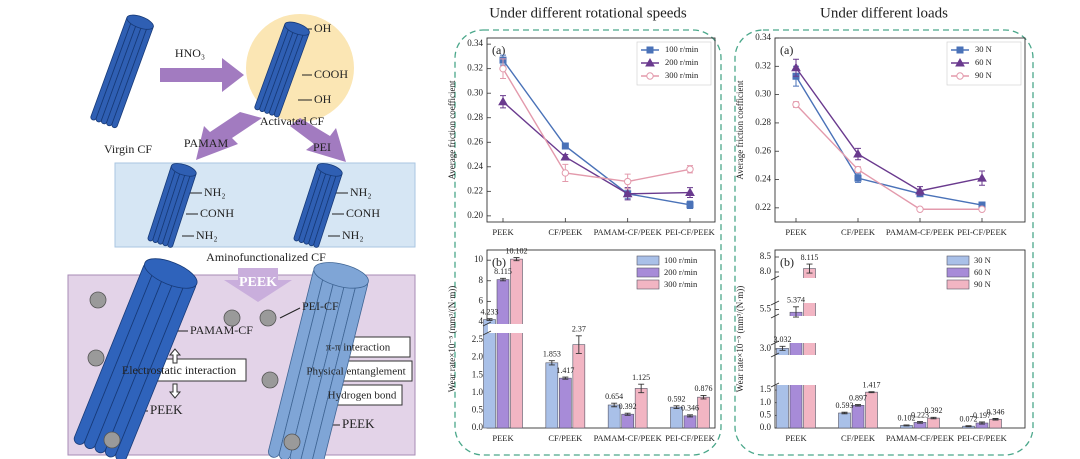  Describe the element at coordinates (358, 348) in the screenshot. I see `label: π-π interaction` at that location.